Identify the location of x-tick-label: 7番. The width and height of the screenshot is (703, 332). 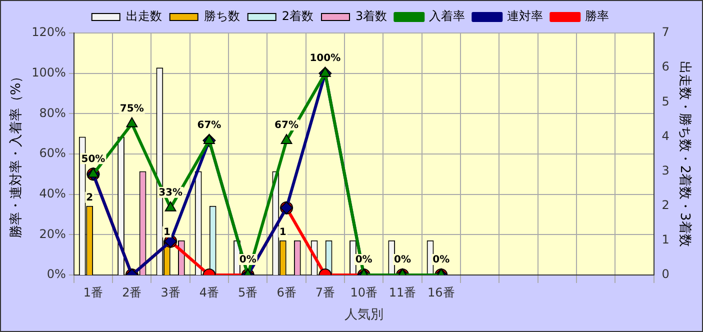
(325, 292).